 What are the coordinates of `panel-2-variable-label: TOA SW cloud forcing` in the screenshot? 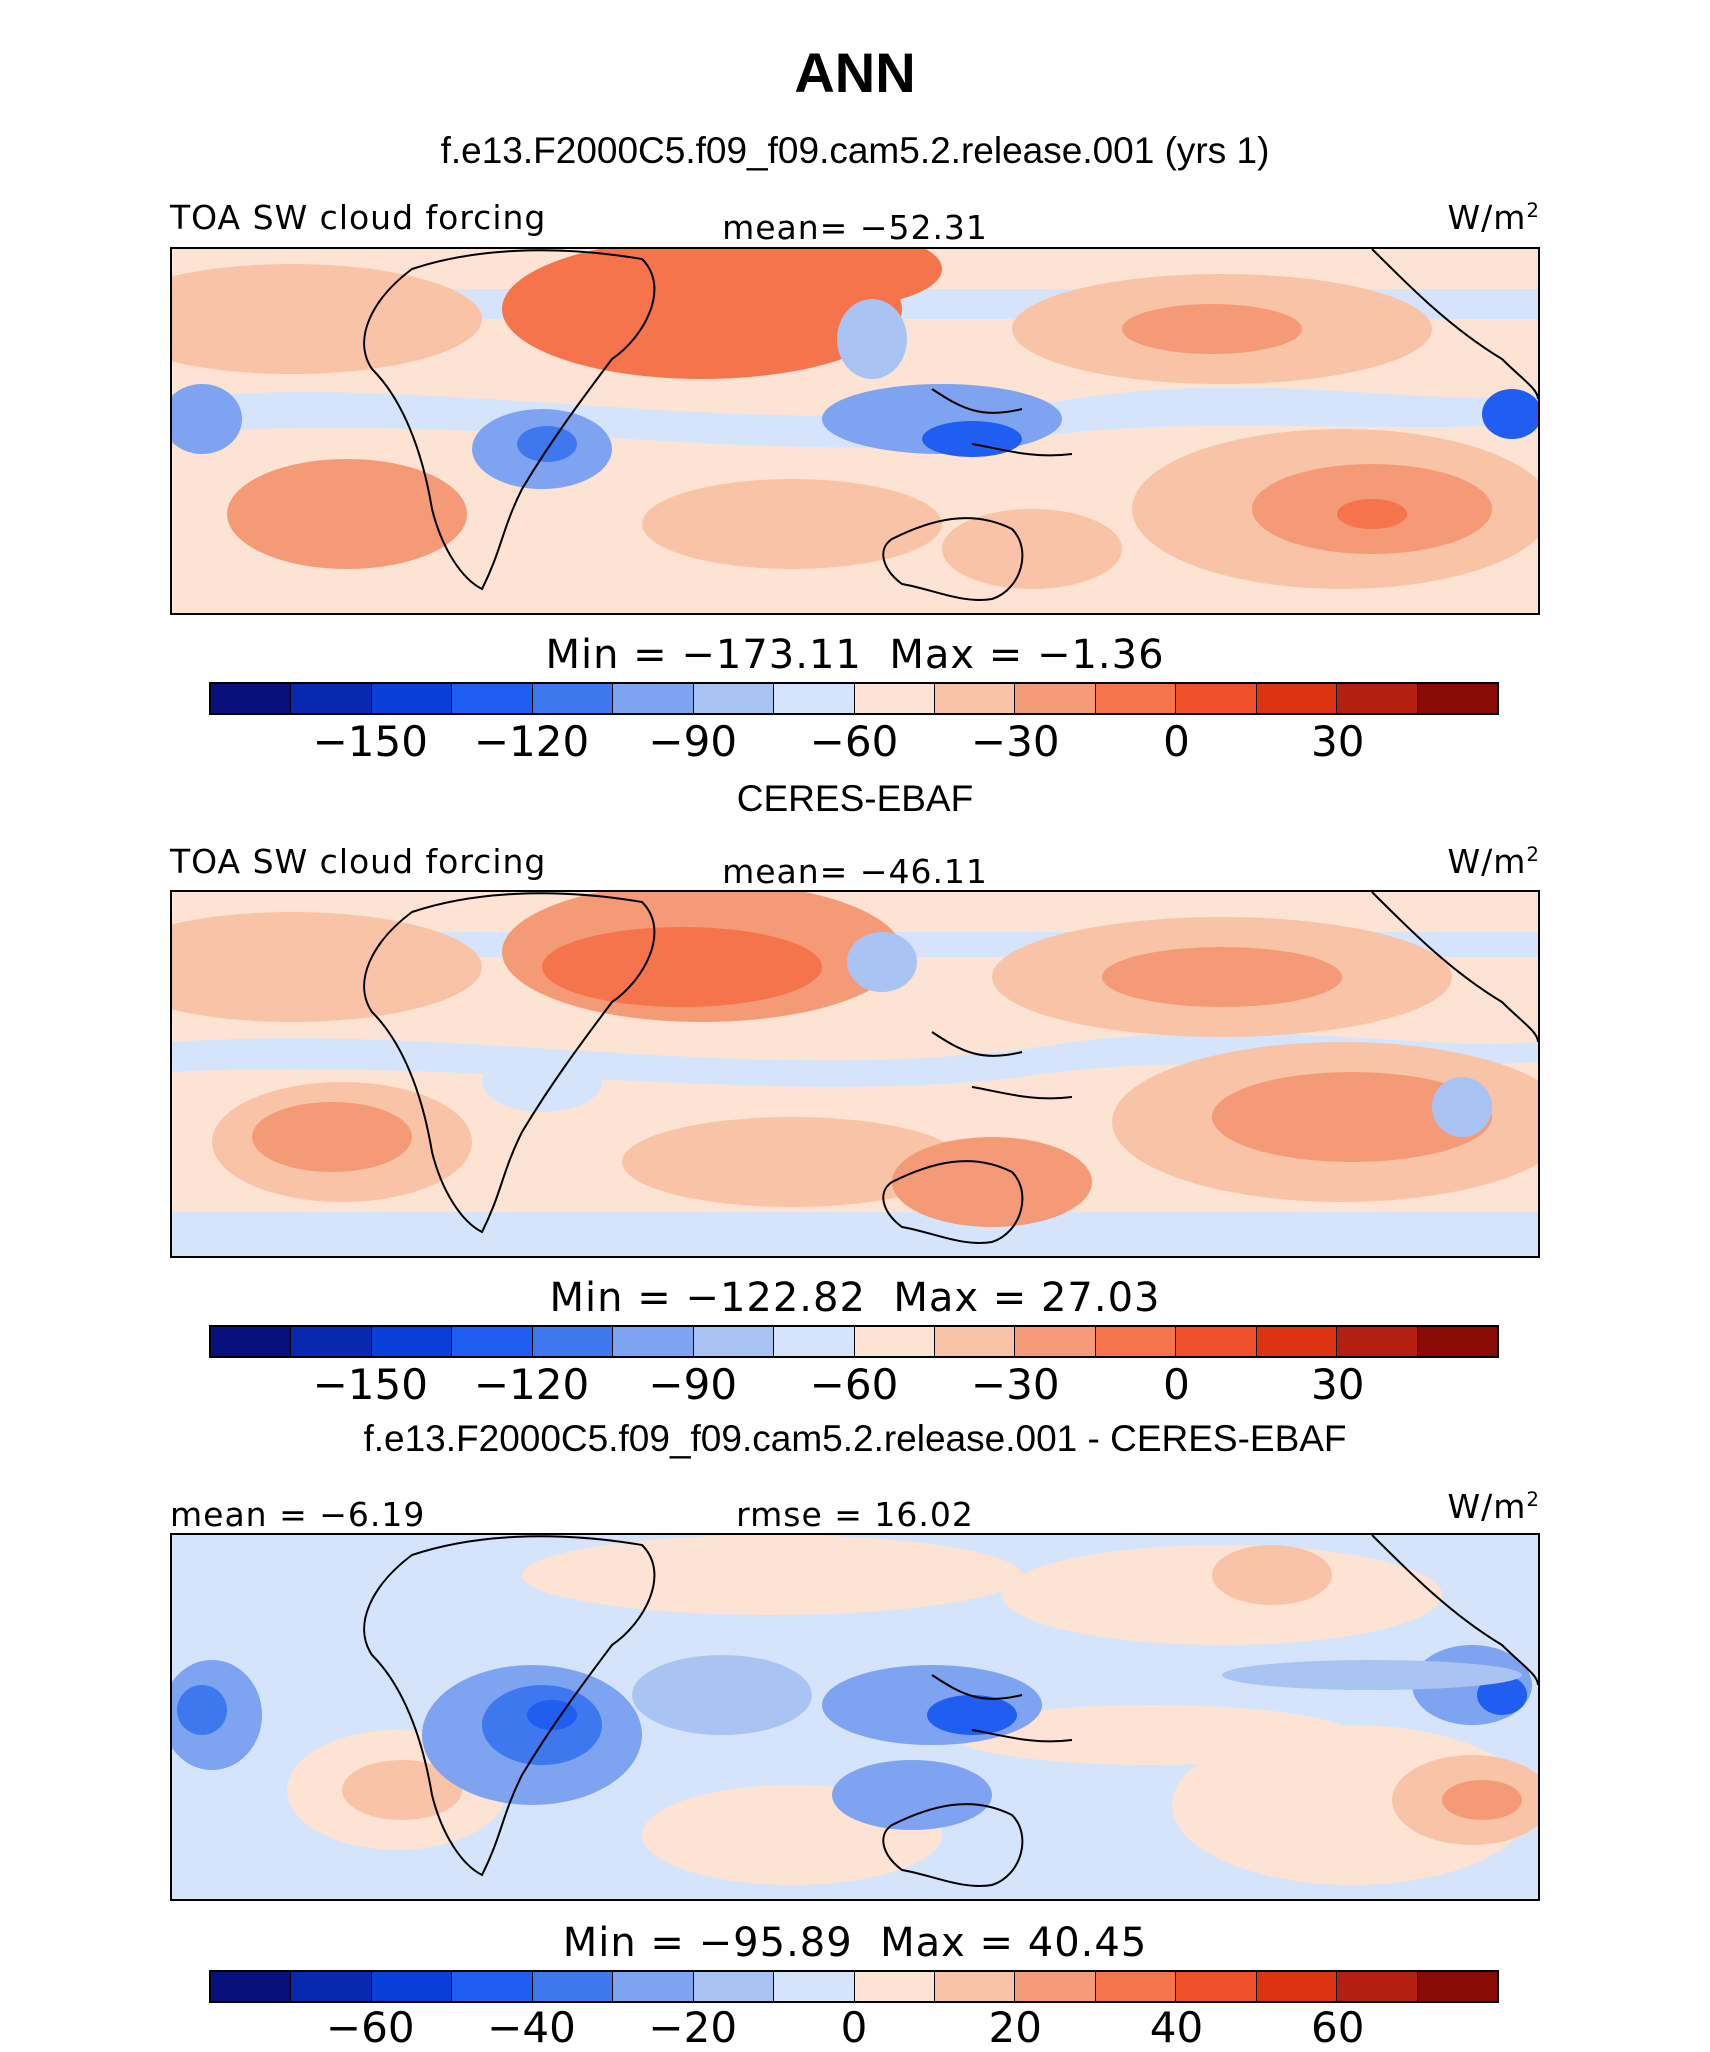 It's located at (358, 861).